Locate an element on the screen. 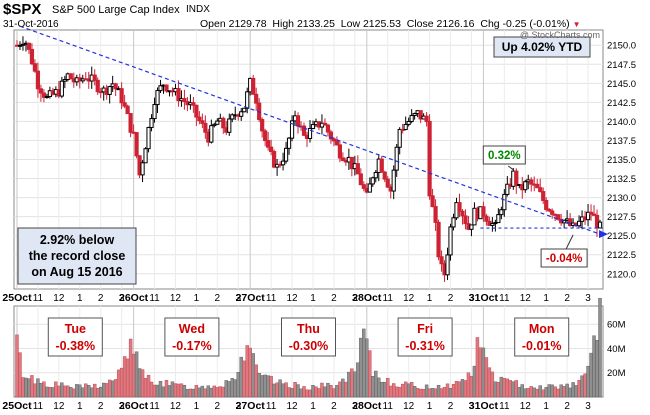 This screenshot has height=415, width=650. day-change-label: -0.01% is located at coordinates (542, 346).